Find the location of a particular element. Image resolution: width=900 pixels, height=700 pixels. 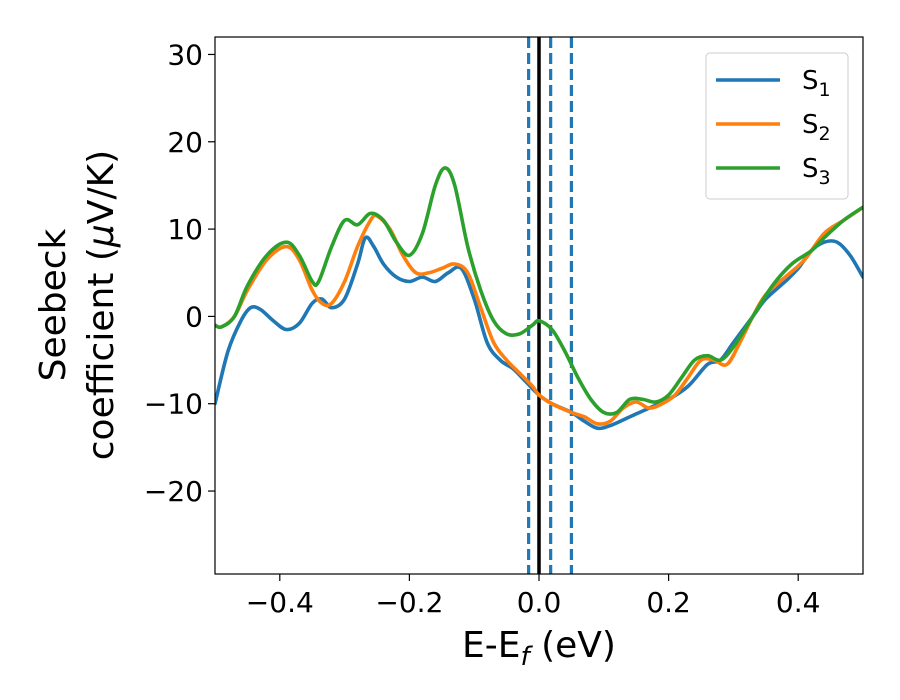

x-tick-label: −0.4 is located at coordinates (280, 602).